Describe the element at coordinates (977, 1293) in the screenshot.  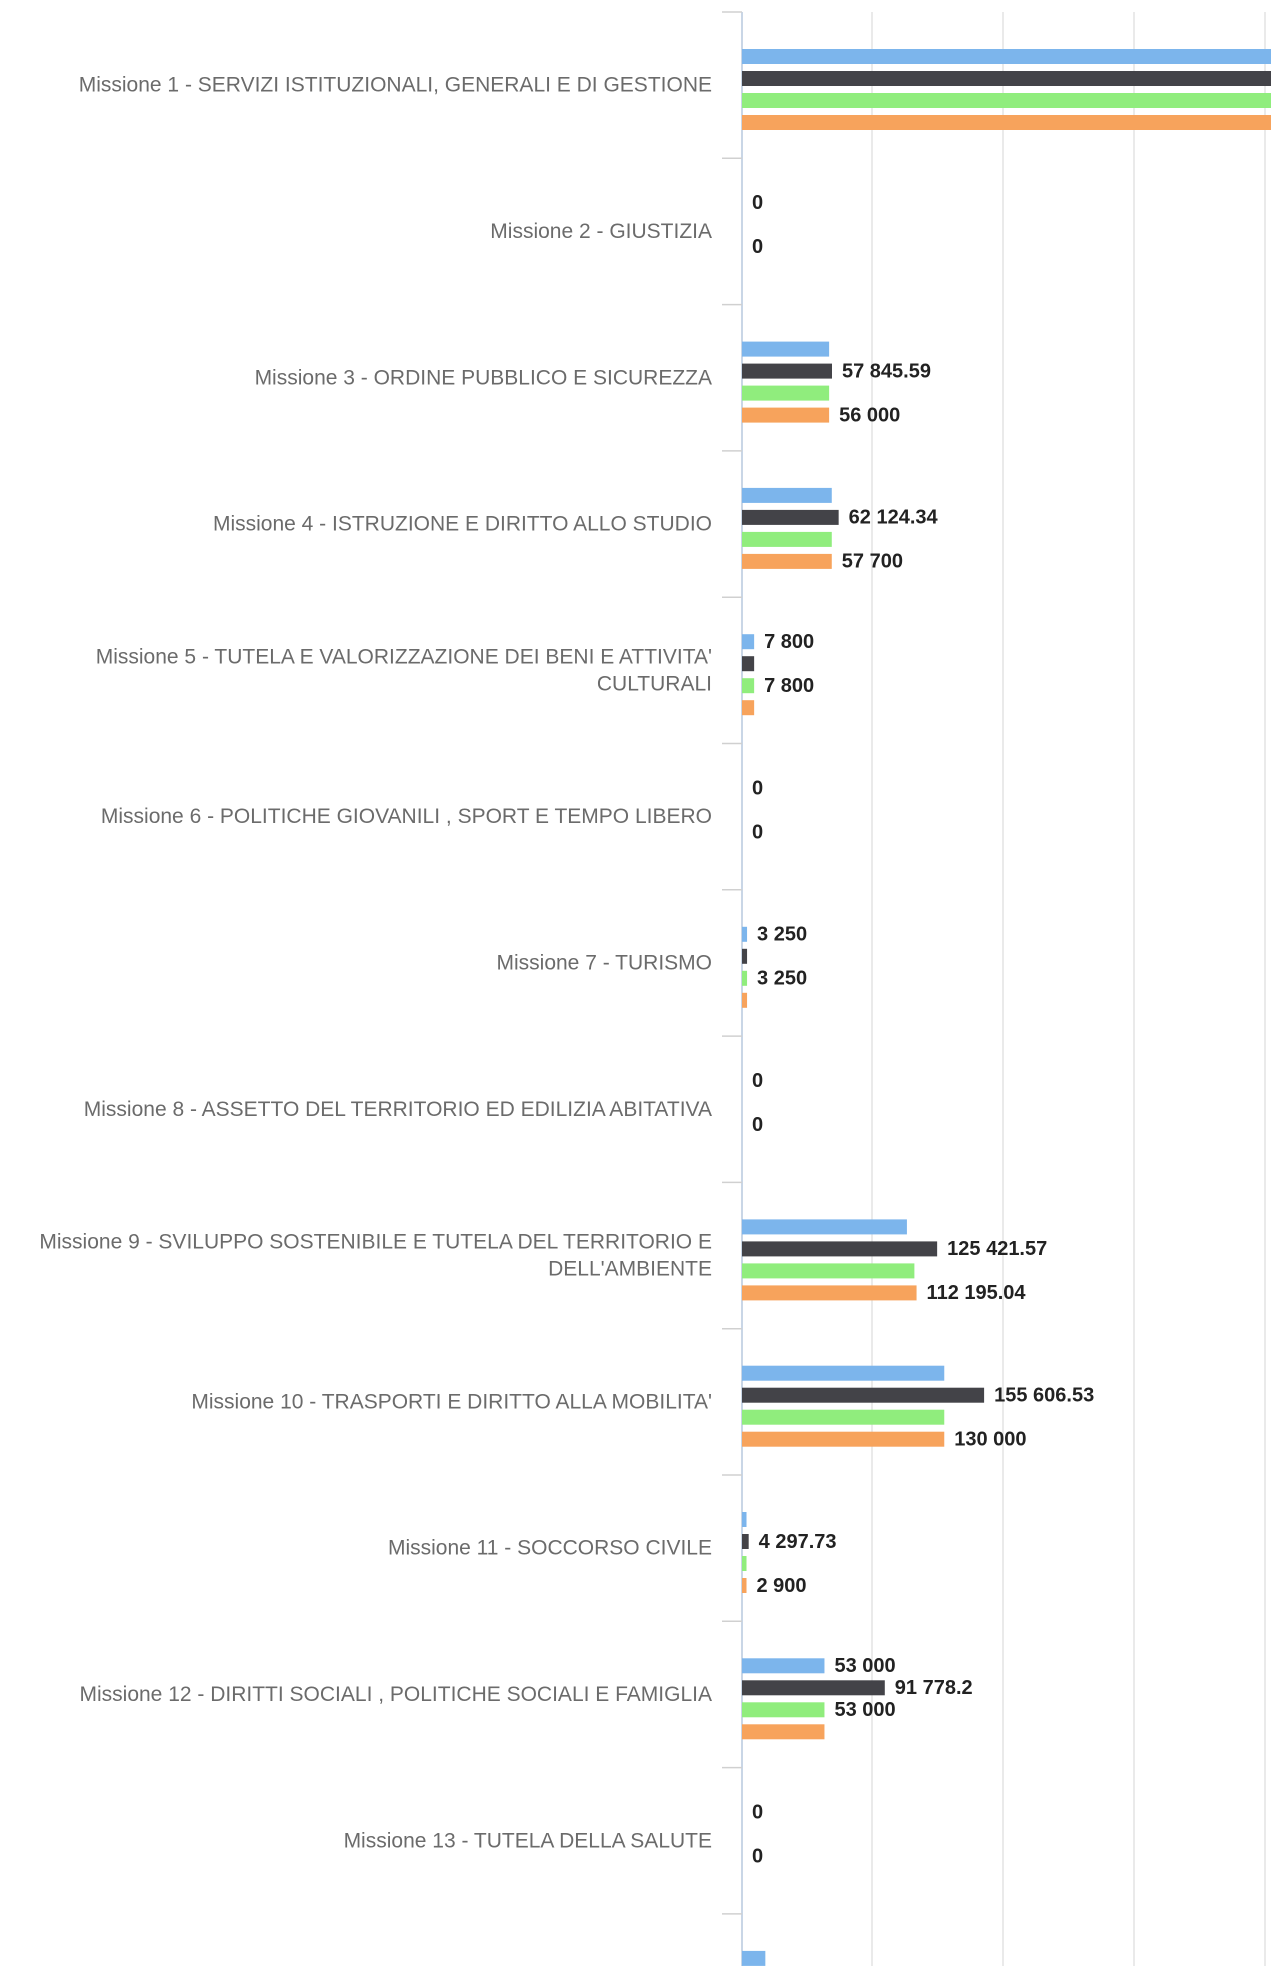
I see `data-label: 112 195.04` at that location.